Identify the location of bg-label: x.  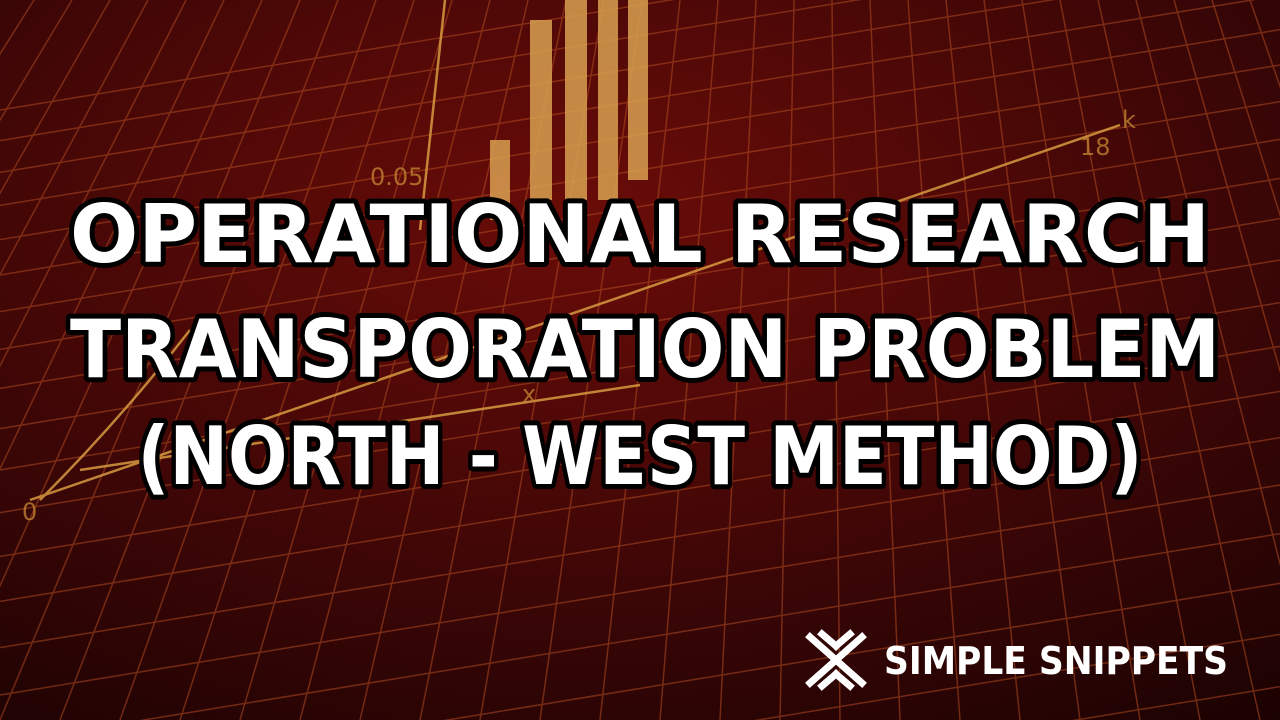
(529, 394).